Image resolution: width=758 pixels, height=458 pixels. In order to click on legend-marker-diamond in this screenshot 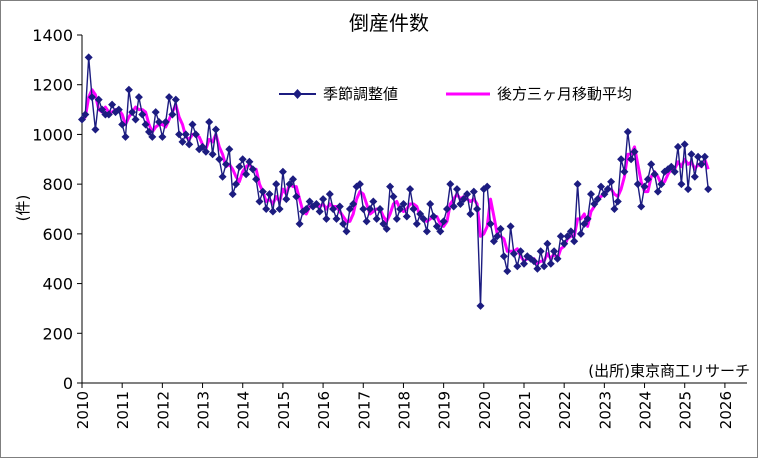, I will do `click(297, 94)`.